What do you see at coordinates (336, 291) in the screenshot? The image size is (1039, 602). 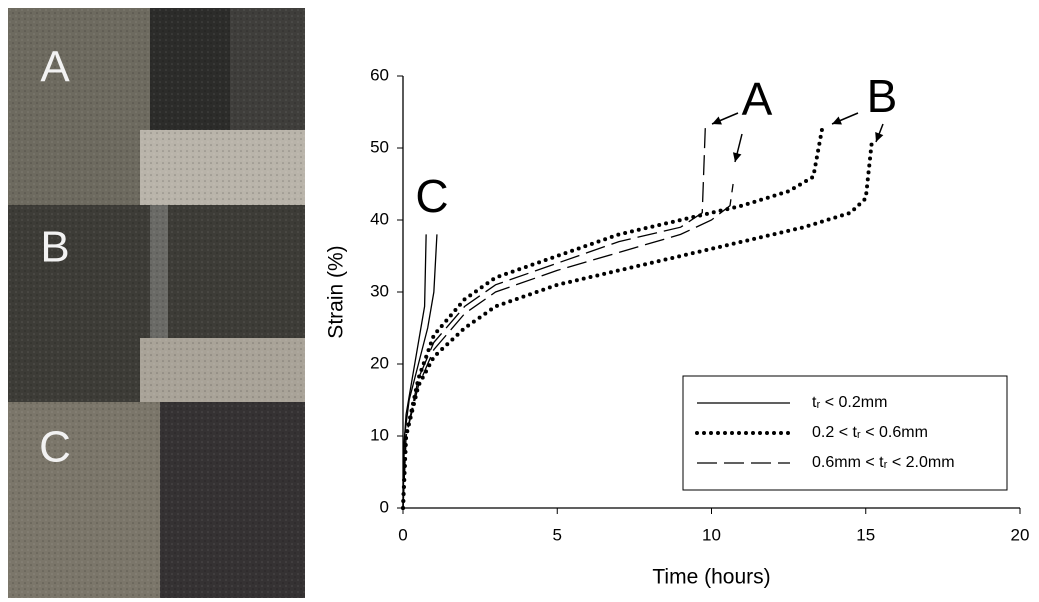 I see `y-axis-label: Strain (%)` at bounding box center [336, 291].